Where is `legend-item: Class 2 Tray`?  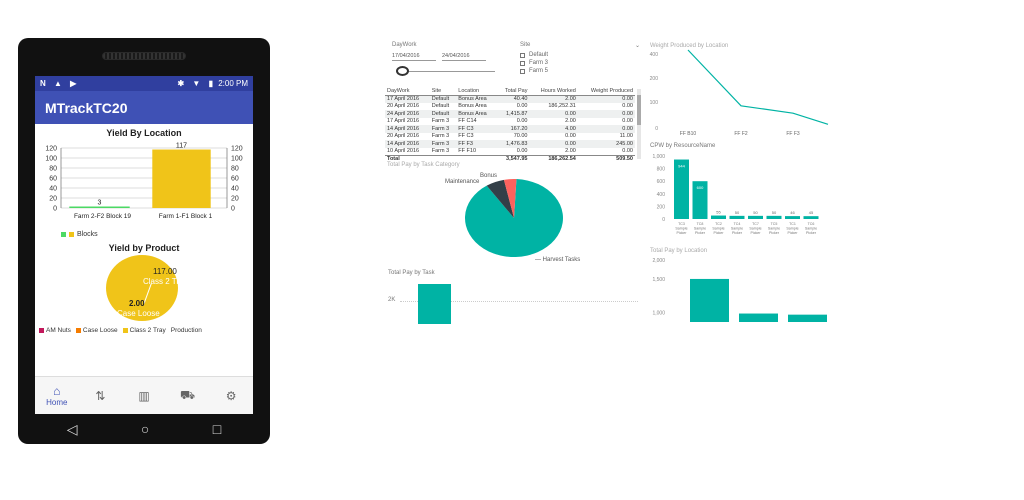
legend-item: Class 2 Tray is located at coordinates (144, 330).